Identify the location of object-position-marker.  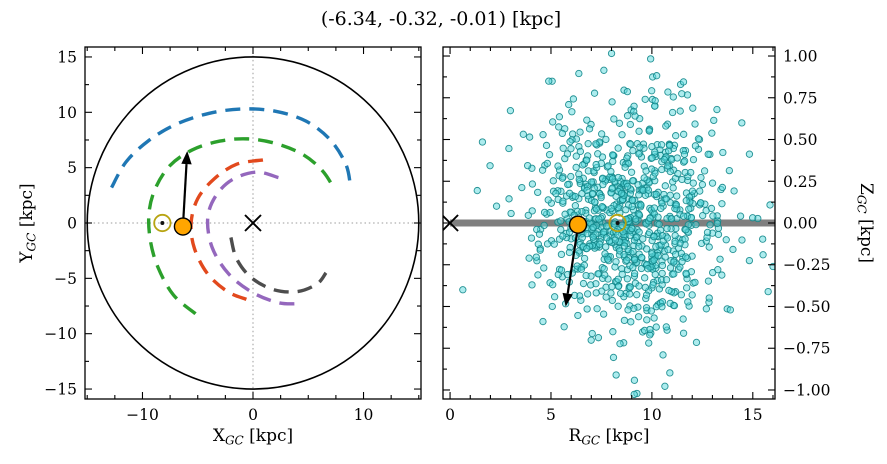
(183, 226).